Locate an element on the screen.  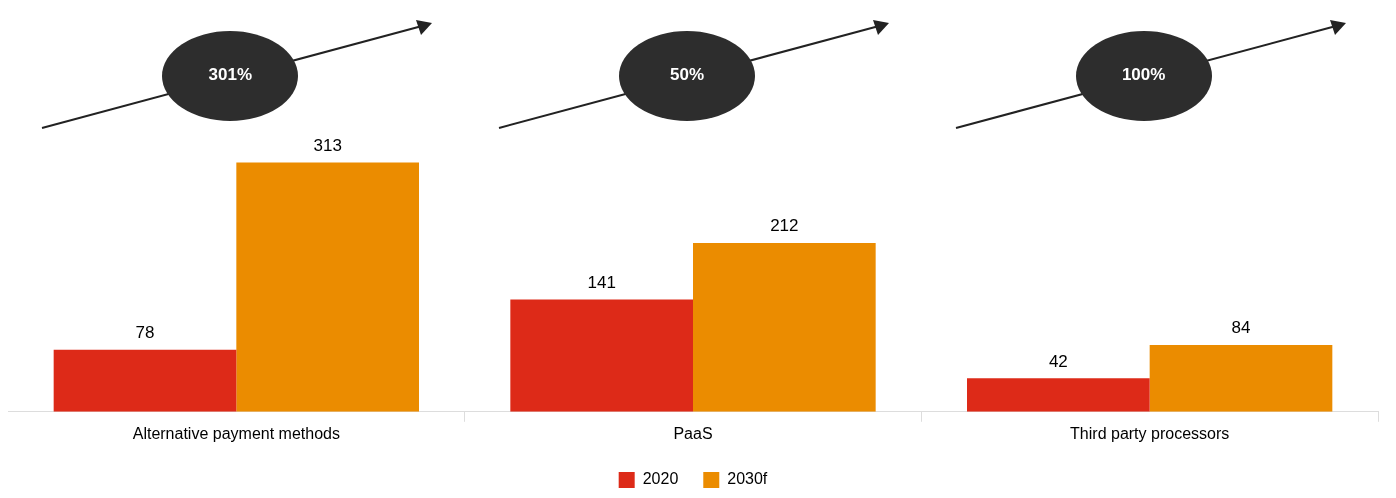
text: 301% is located at coordinates (230, 75).